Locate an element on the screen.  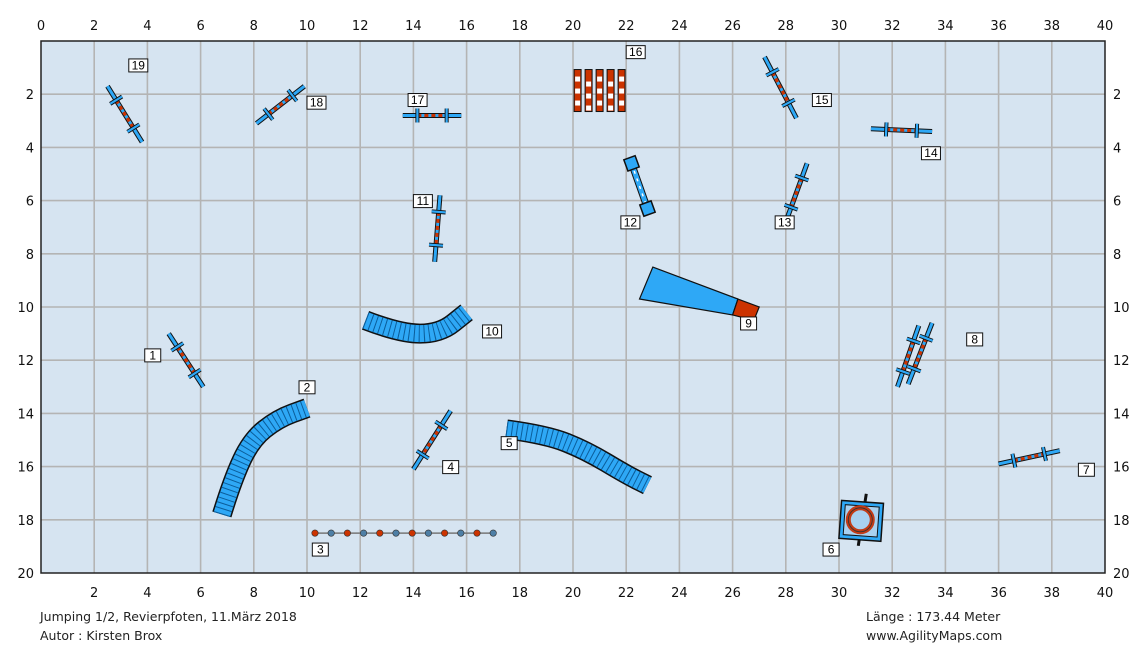
y-tick-label-right: 10 is located at coordinates (1121, 308).